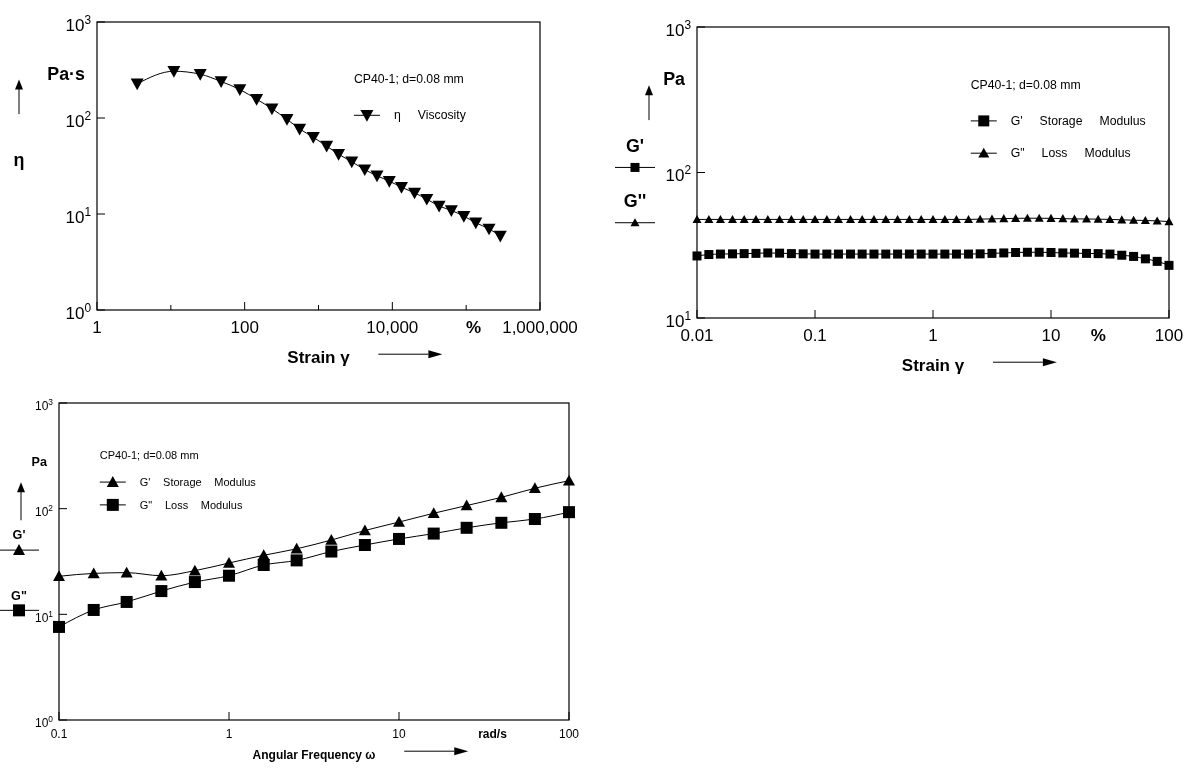 This screenshot has height=774, width=1195. What do you see at coordinates (314, 754) in the screenshot?
I see `x-axis-title: Angular Frequency ω` at bounding box center [314, 754].